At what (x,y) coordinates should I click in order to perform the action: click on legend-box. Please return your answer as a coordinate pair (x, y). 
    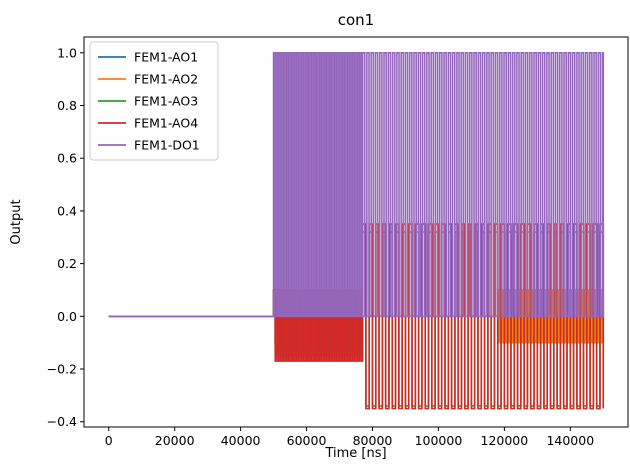
    Looking at the image, I should click on (154, 101).